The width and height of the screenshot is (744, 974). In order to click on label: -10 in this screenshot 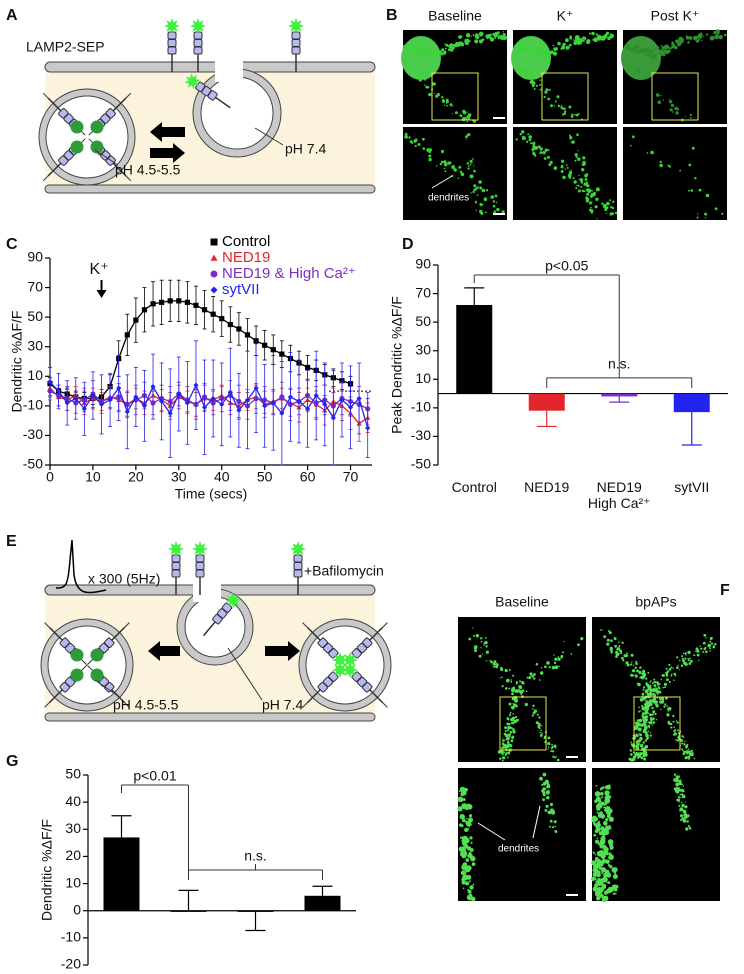, I will do `click(421, 407)`.